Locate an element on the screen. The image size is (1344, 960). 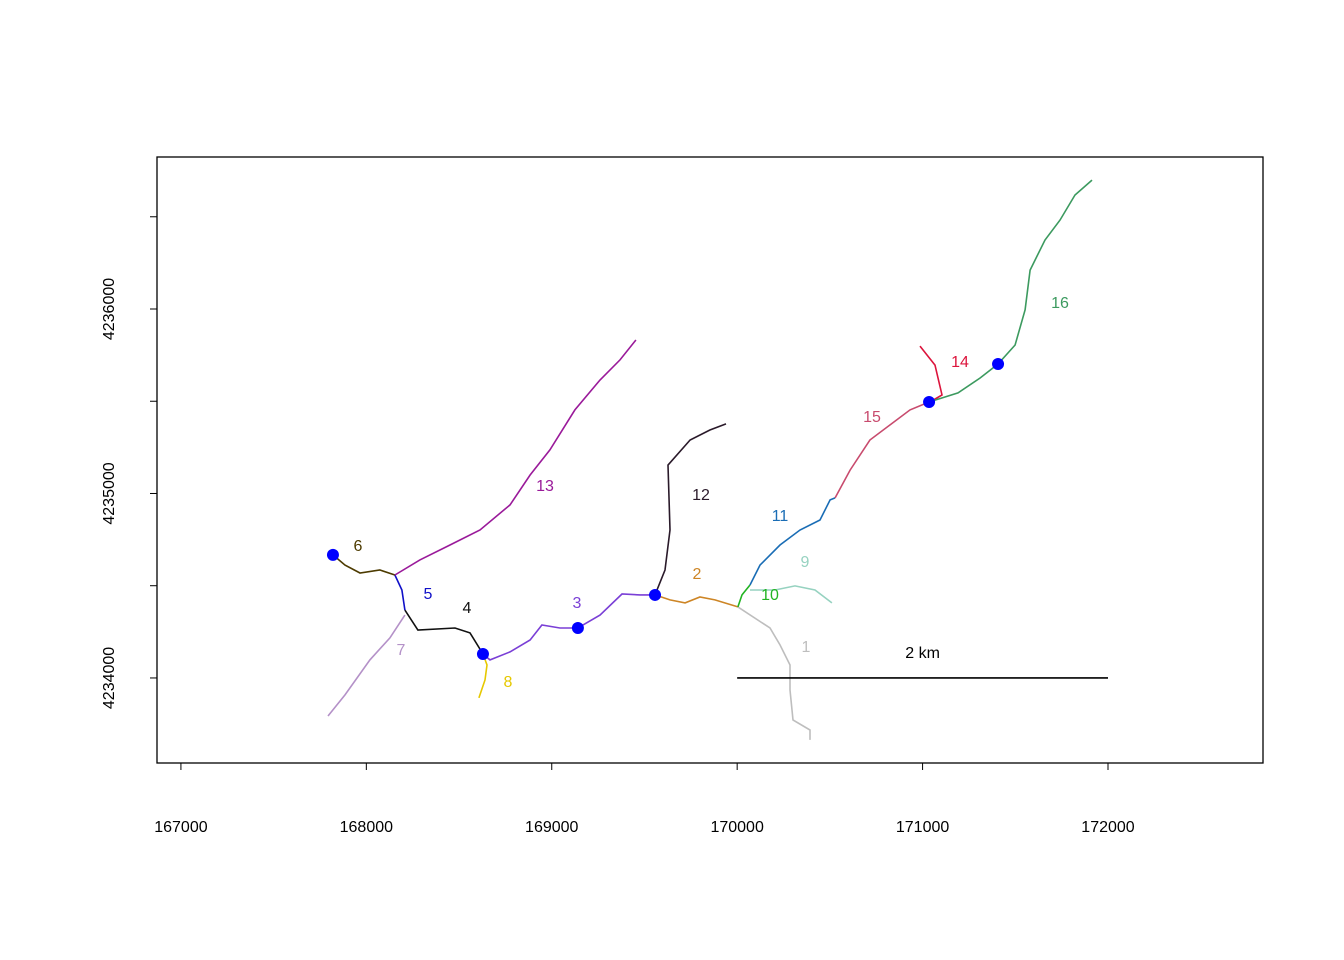
x-tick-label: 168000 is located at coordinates (366, 827).